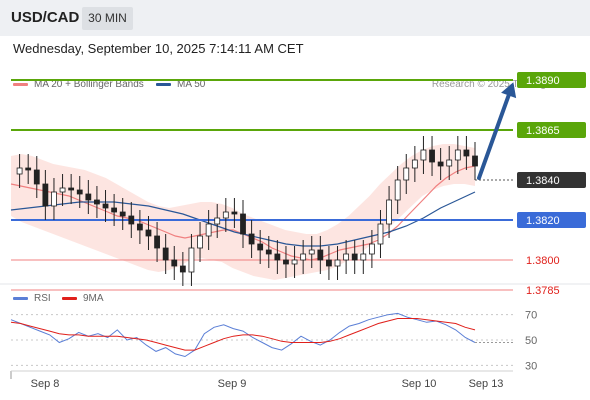 The width and height of the screenshot is (590, 400). I want to click on legend-label-ma50: MA 50, so click(191, 84).